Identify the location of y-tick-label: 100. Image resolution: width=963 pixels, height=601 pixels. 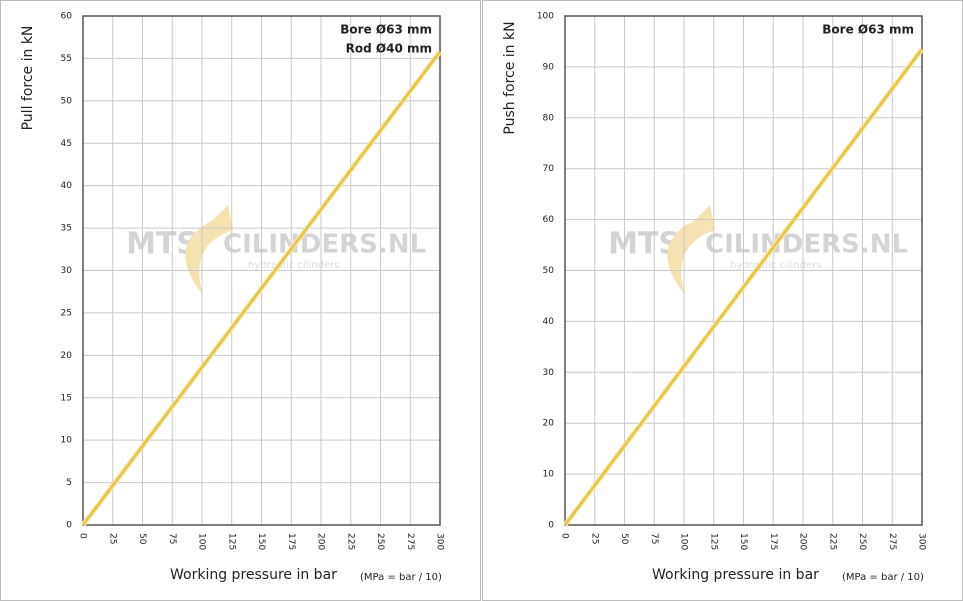
(545, 17).